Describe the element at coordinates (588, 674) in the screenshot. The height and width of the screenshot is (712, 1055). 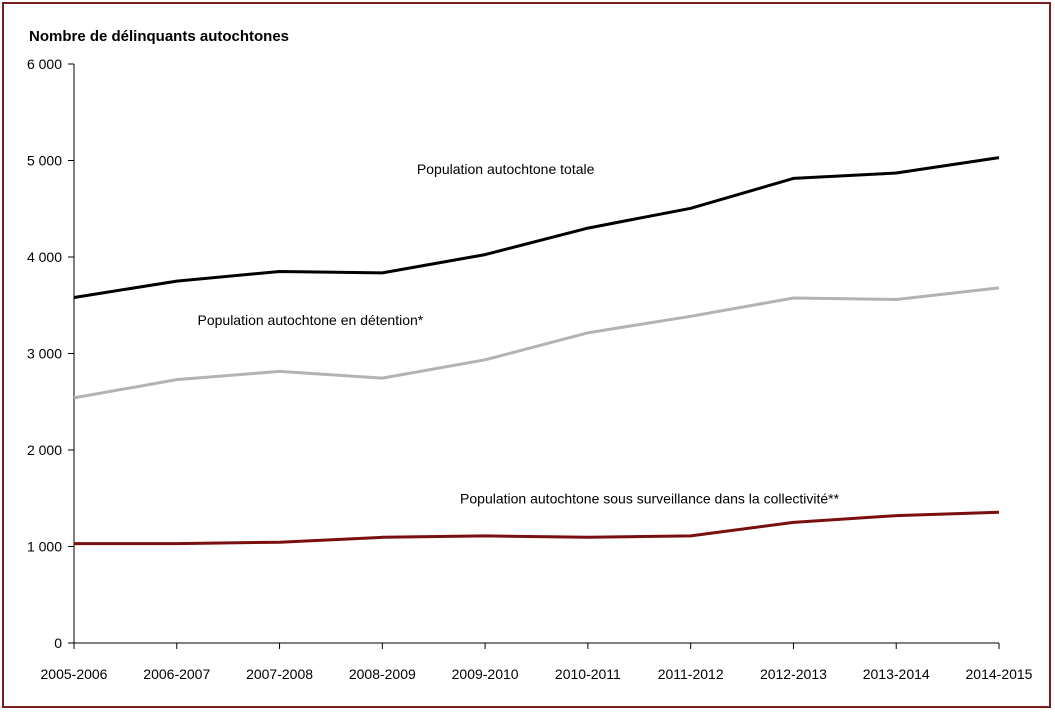
I see `x-tick-label: 2010-2011` at that location.